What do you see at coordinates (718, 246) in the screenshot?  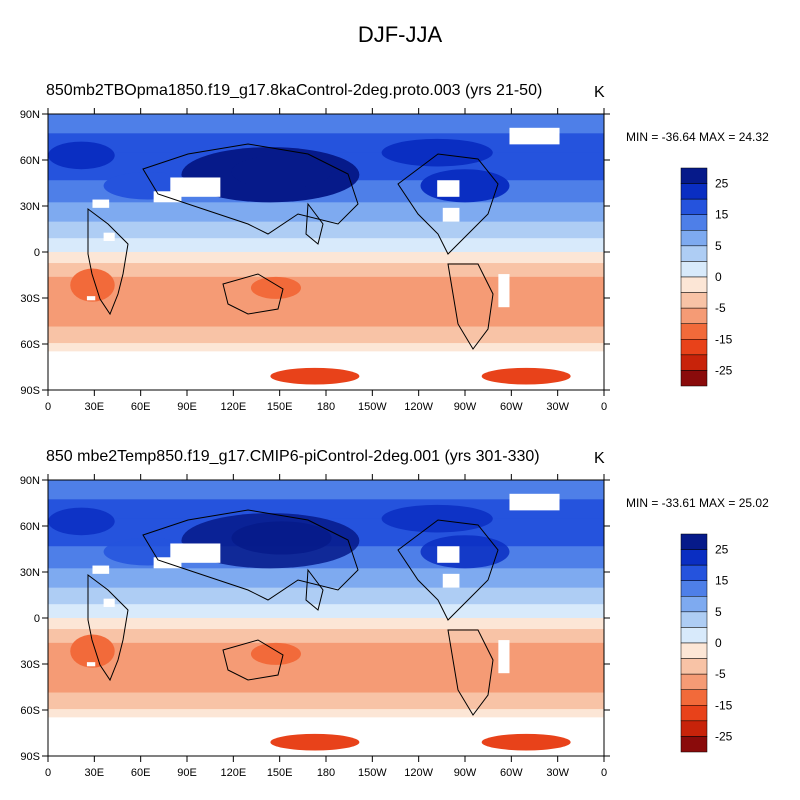 I see `colorbar-label: 5` at bounding box center [718, 246].